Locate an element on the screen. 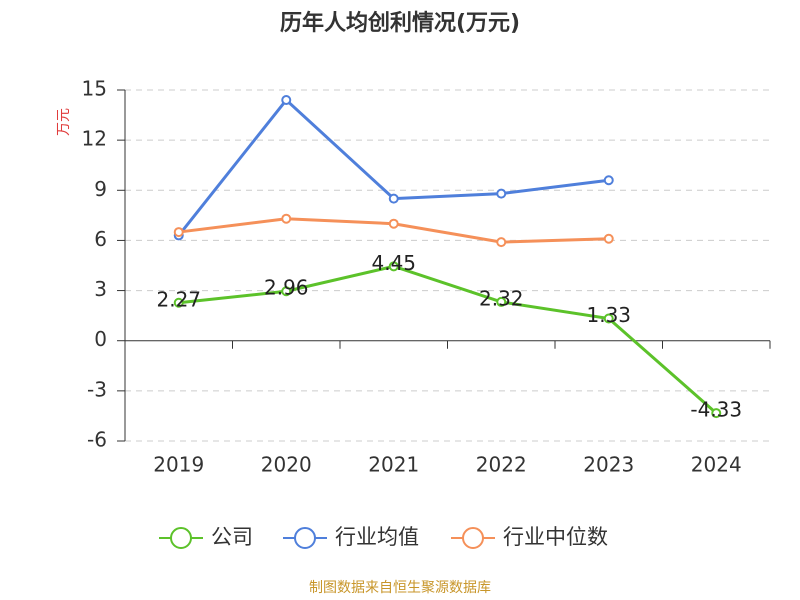 The image size is (800, 600). legend-label: 行业中位数 is located at coordinates (555, 537).